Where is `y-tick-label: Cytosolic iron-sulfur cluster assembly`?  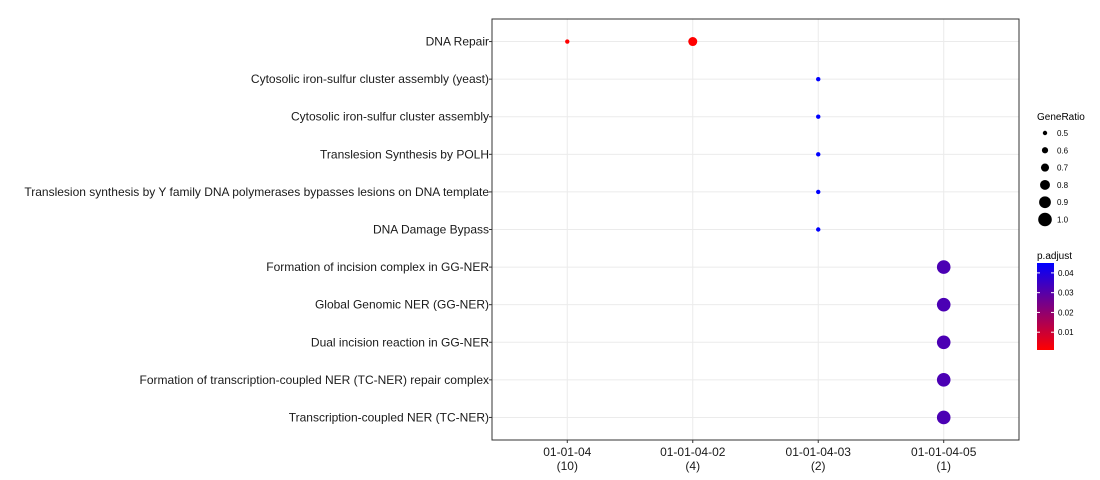
y-tick-label: Cytosolic iron-sulfur cluster assembly is located at coordinates (390, 117).